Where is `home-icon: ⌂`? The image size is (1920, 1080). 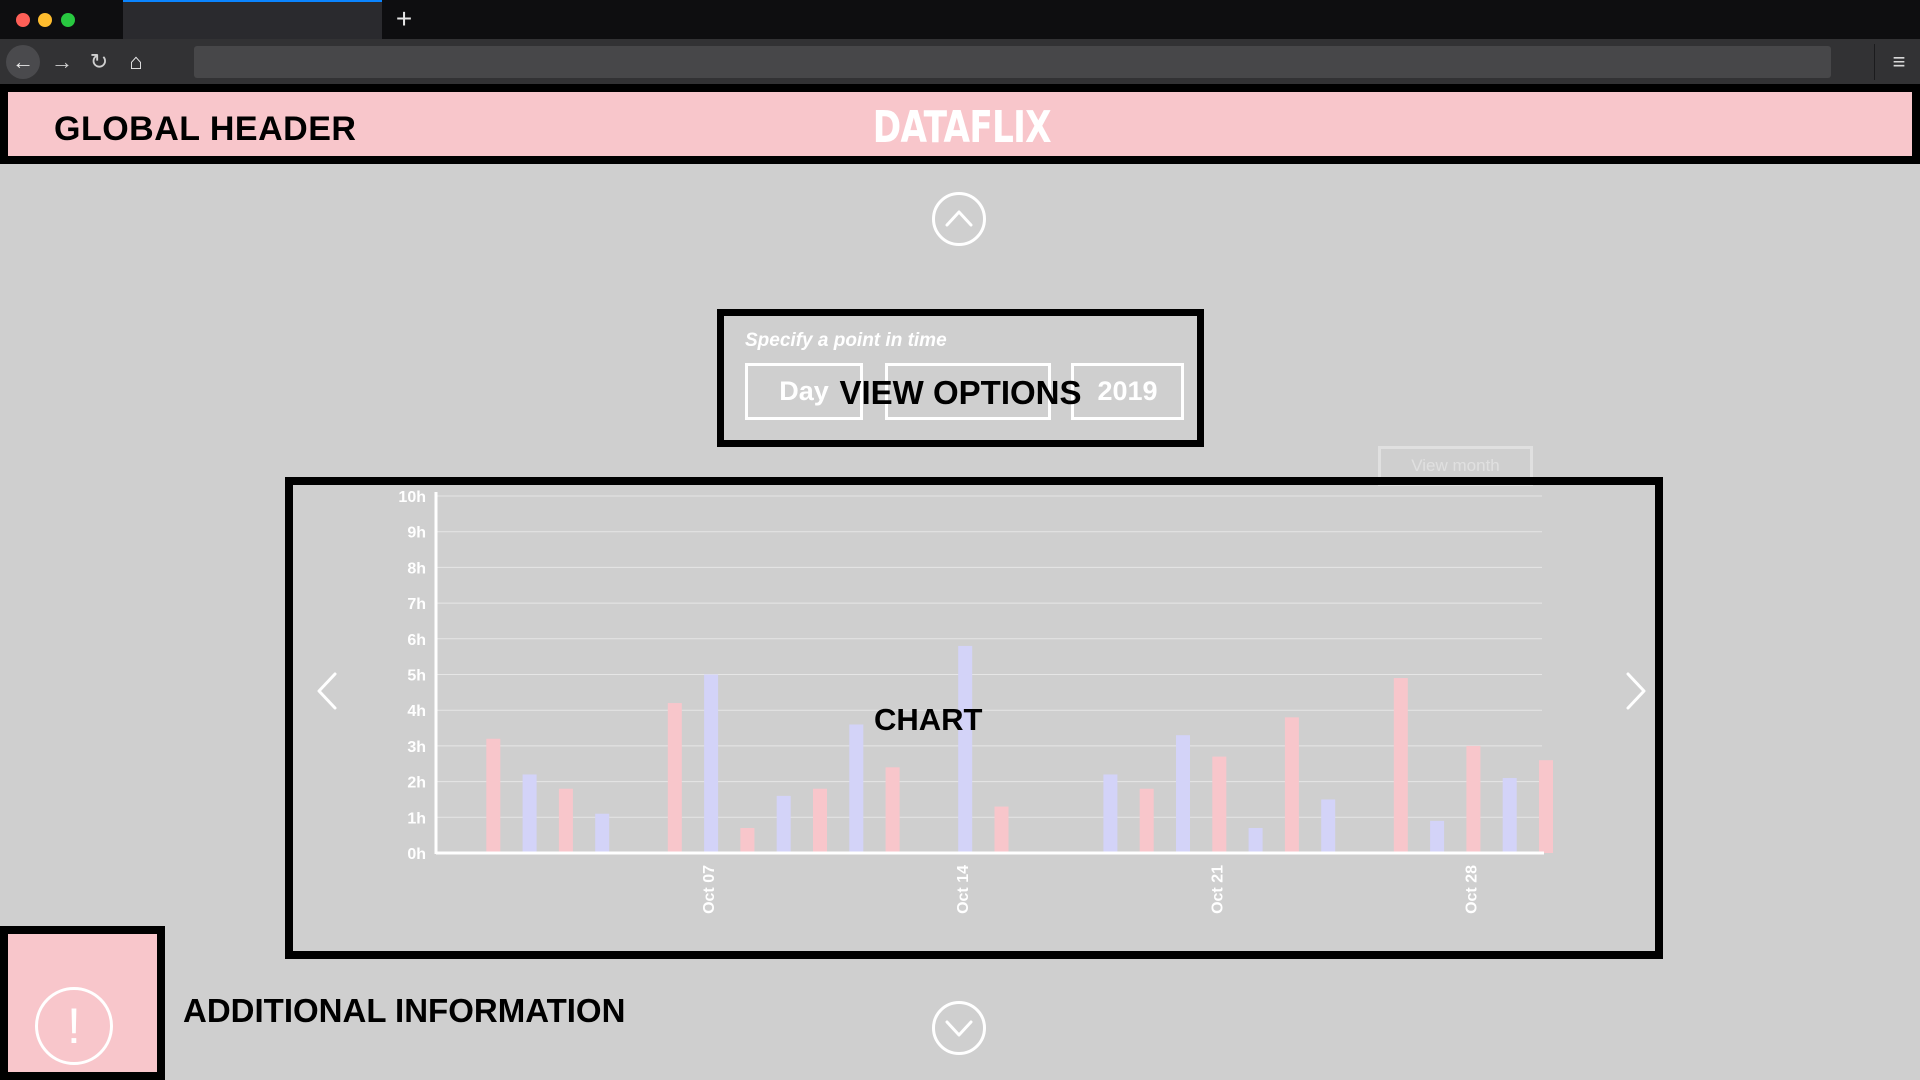
home-icon: ⌂ is located at coordinates (136, 61).